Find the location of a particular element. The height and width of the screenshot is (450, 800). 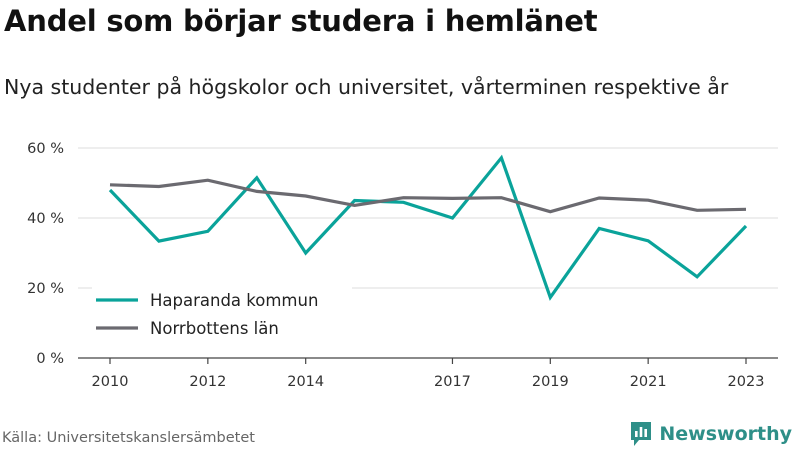

x-tick-label: 2010 is located at coordinates (110, 382).